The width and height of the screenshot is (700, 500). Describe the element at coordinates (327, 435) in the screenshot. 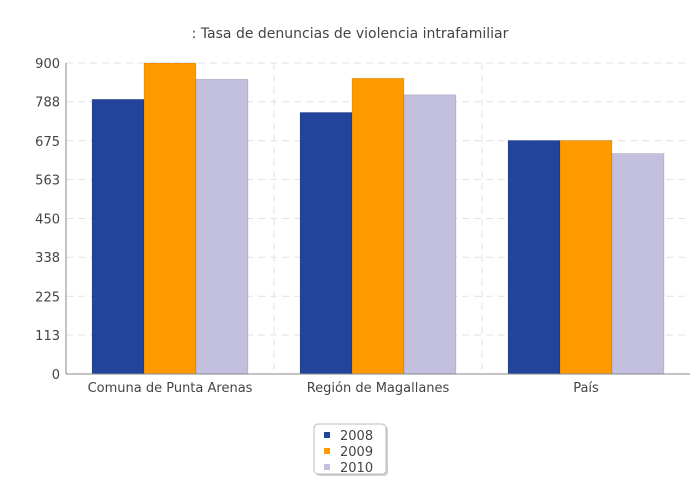

I see `legend-swatch-2008` at that location.